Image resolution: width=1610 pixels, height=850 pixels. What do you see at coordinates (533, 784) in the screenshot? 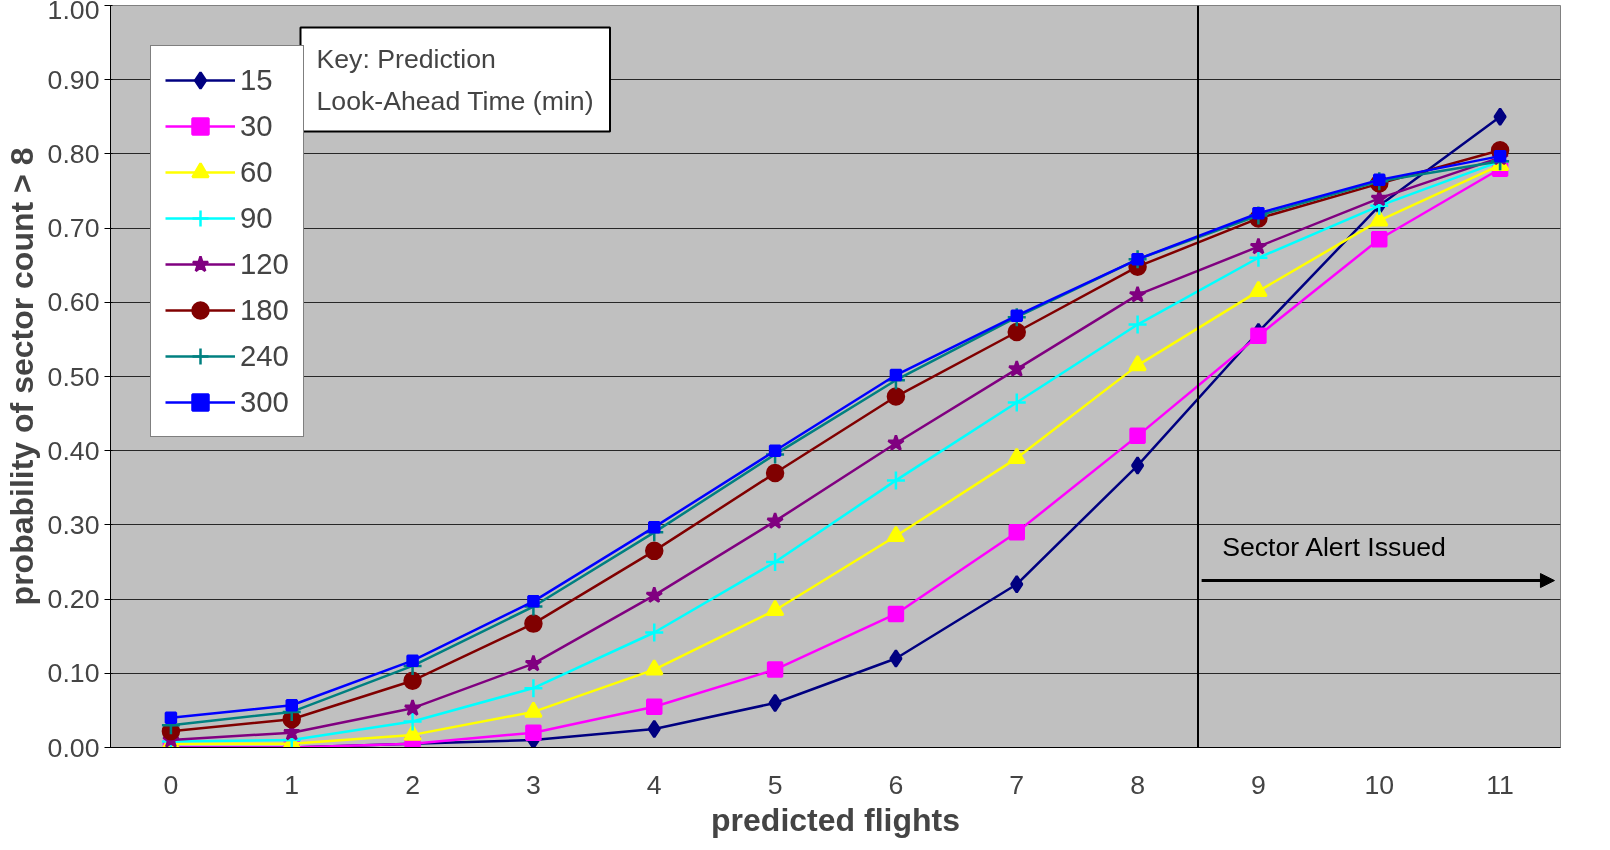
I see `x-tick-label: 3` at bounding box center [533, 784].